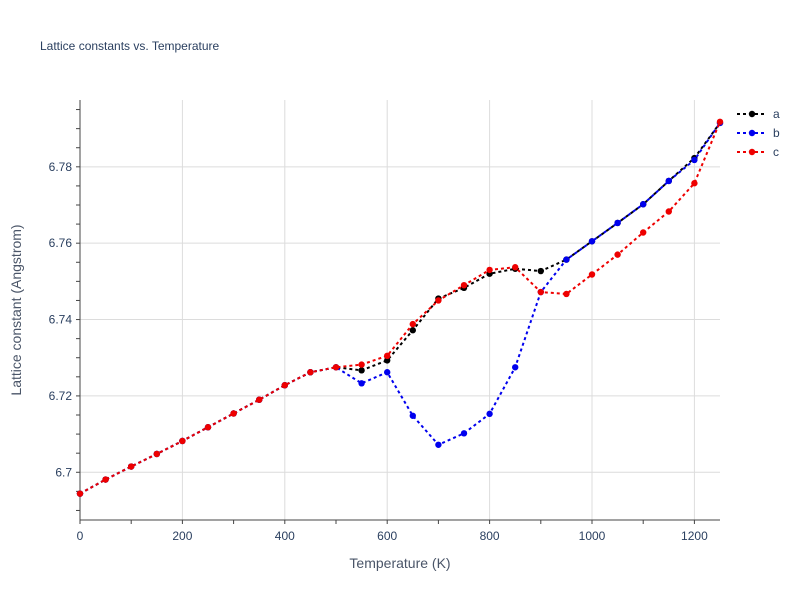 This screenshot has width=800, height=600. Describe the element at coordinates (752, 114) in the screenshot. I see `legend-marker-a` at that location.